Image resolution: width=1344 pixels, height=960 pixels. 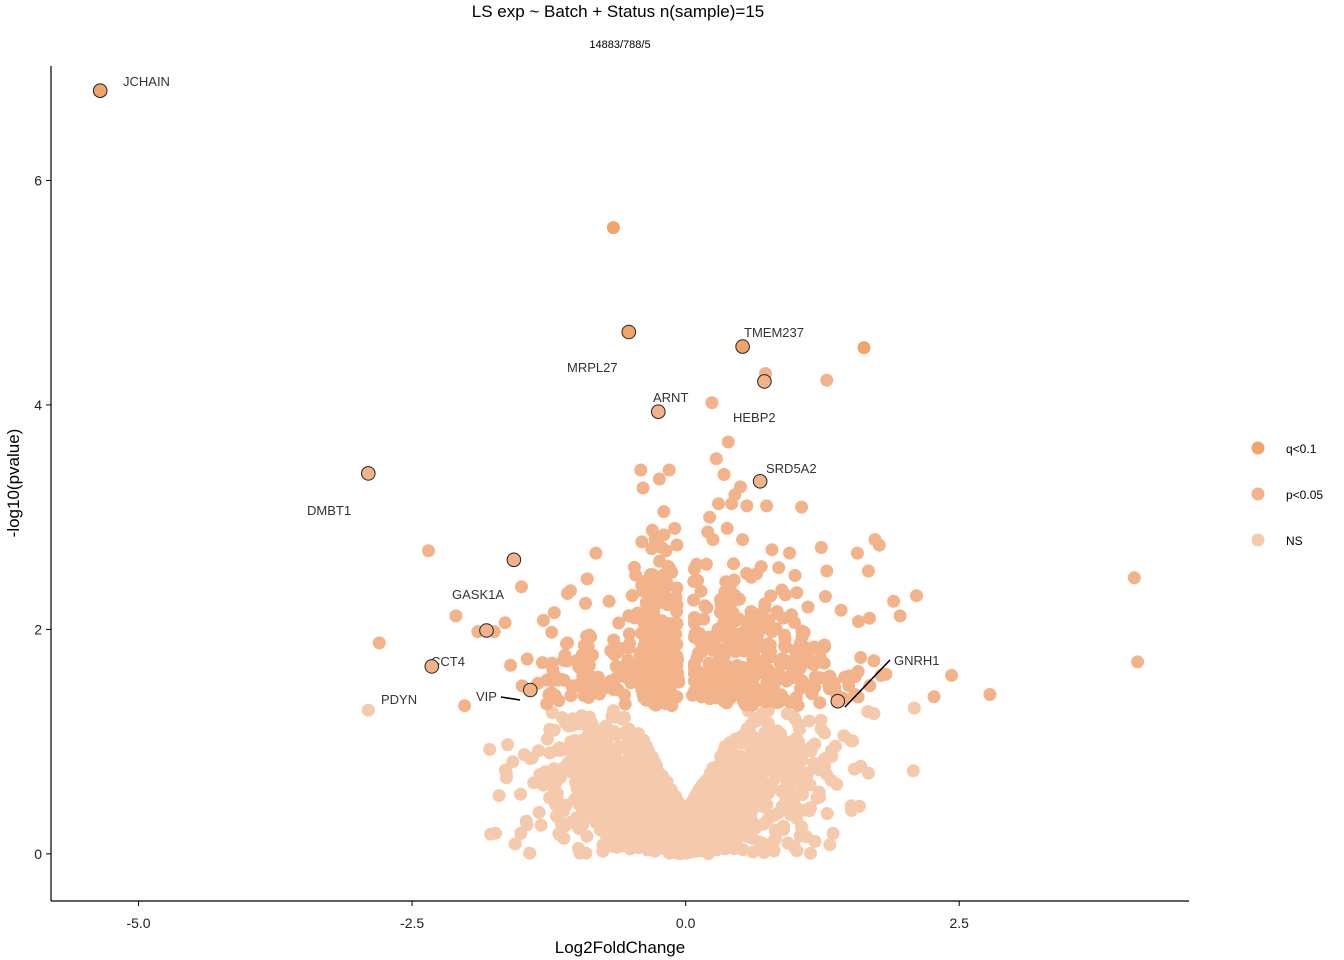 What do you see at coordinates (146, 81) in the screenshot?
I see `gene-label: JCHAIN` at bounding box center [146, 81].